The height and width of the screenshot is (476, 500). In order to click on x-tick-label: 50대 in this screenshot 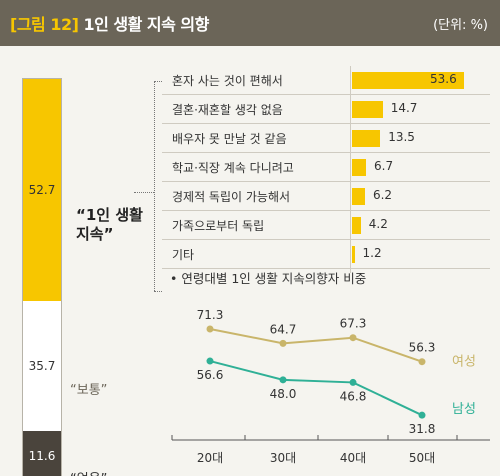, I will do `click(422, 458)`.